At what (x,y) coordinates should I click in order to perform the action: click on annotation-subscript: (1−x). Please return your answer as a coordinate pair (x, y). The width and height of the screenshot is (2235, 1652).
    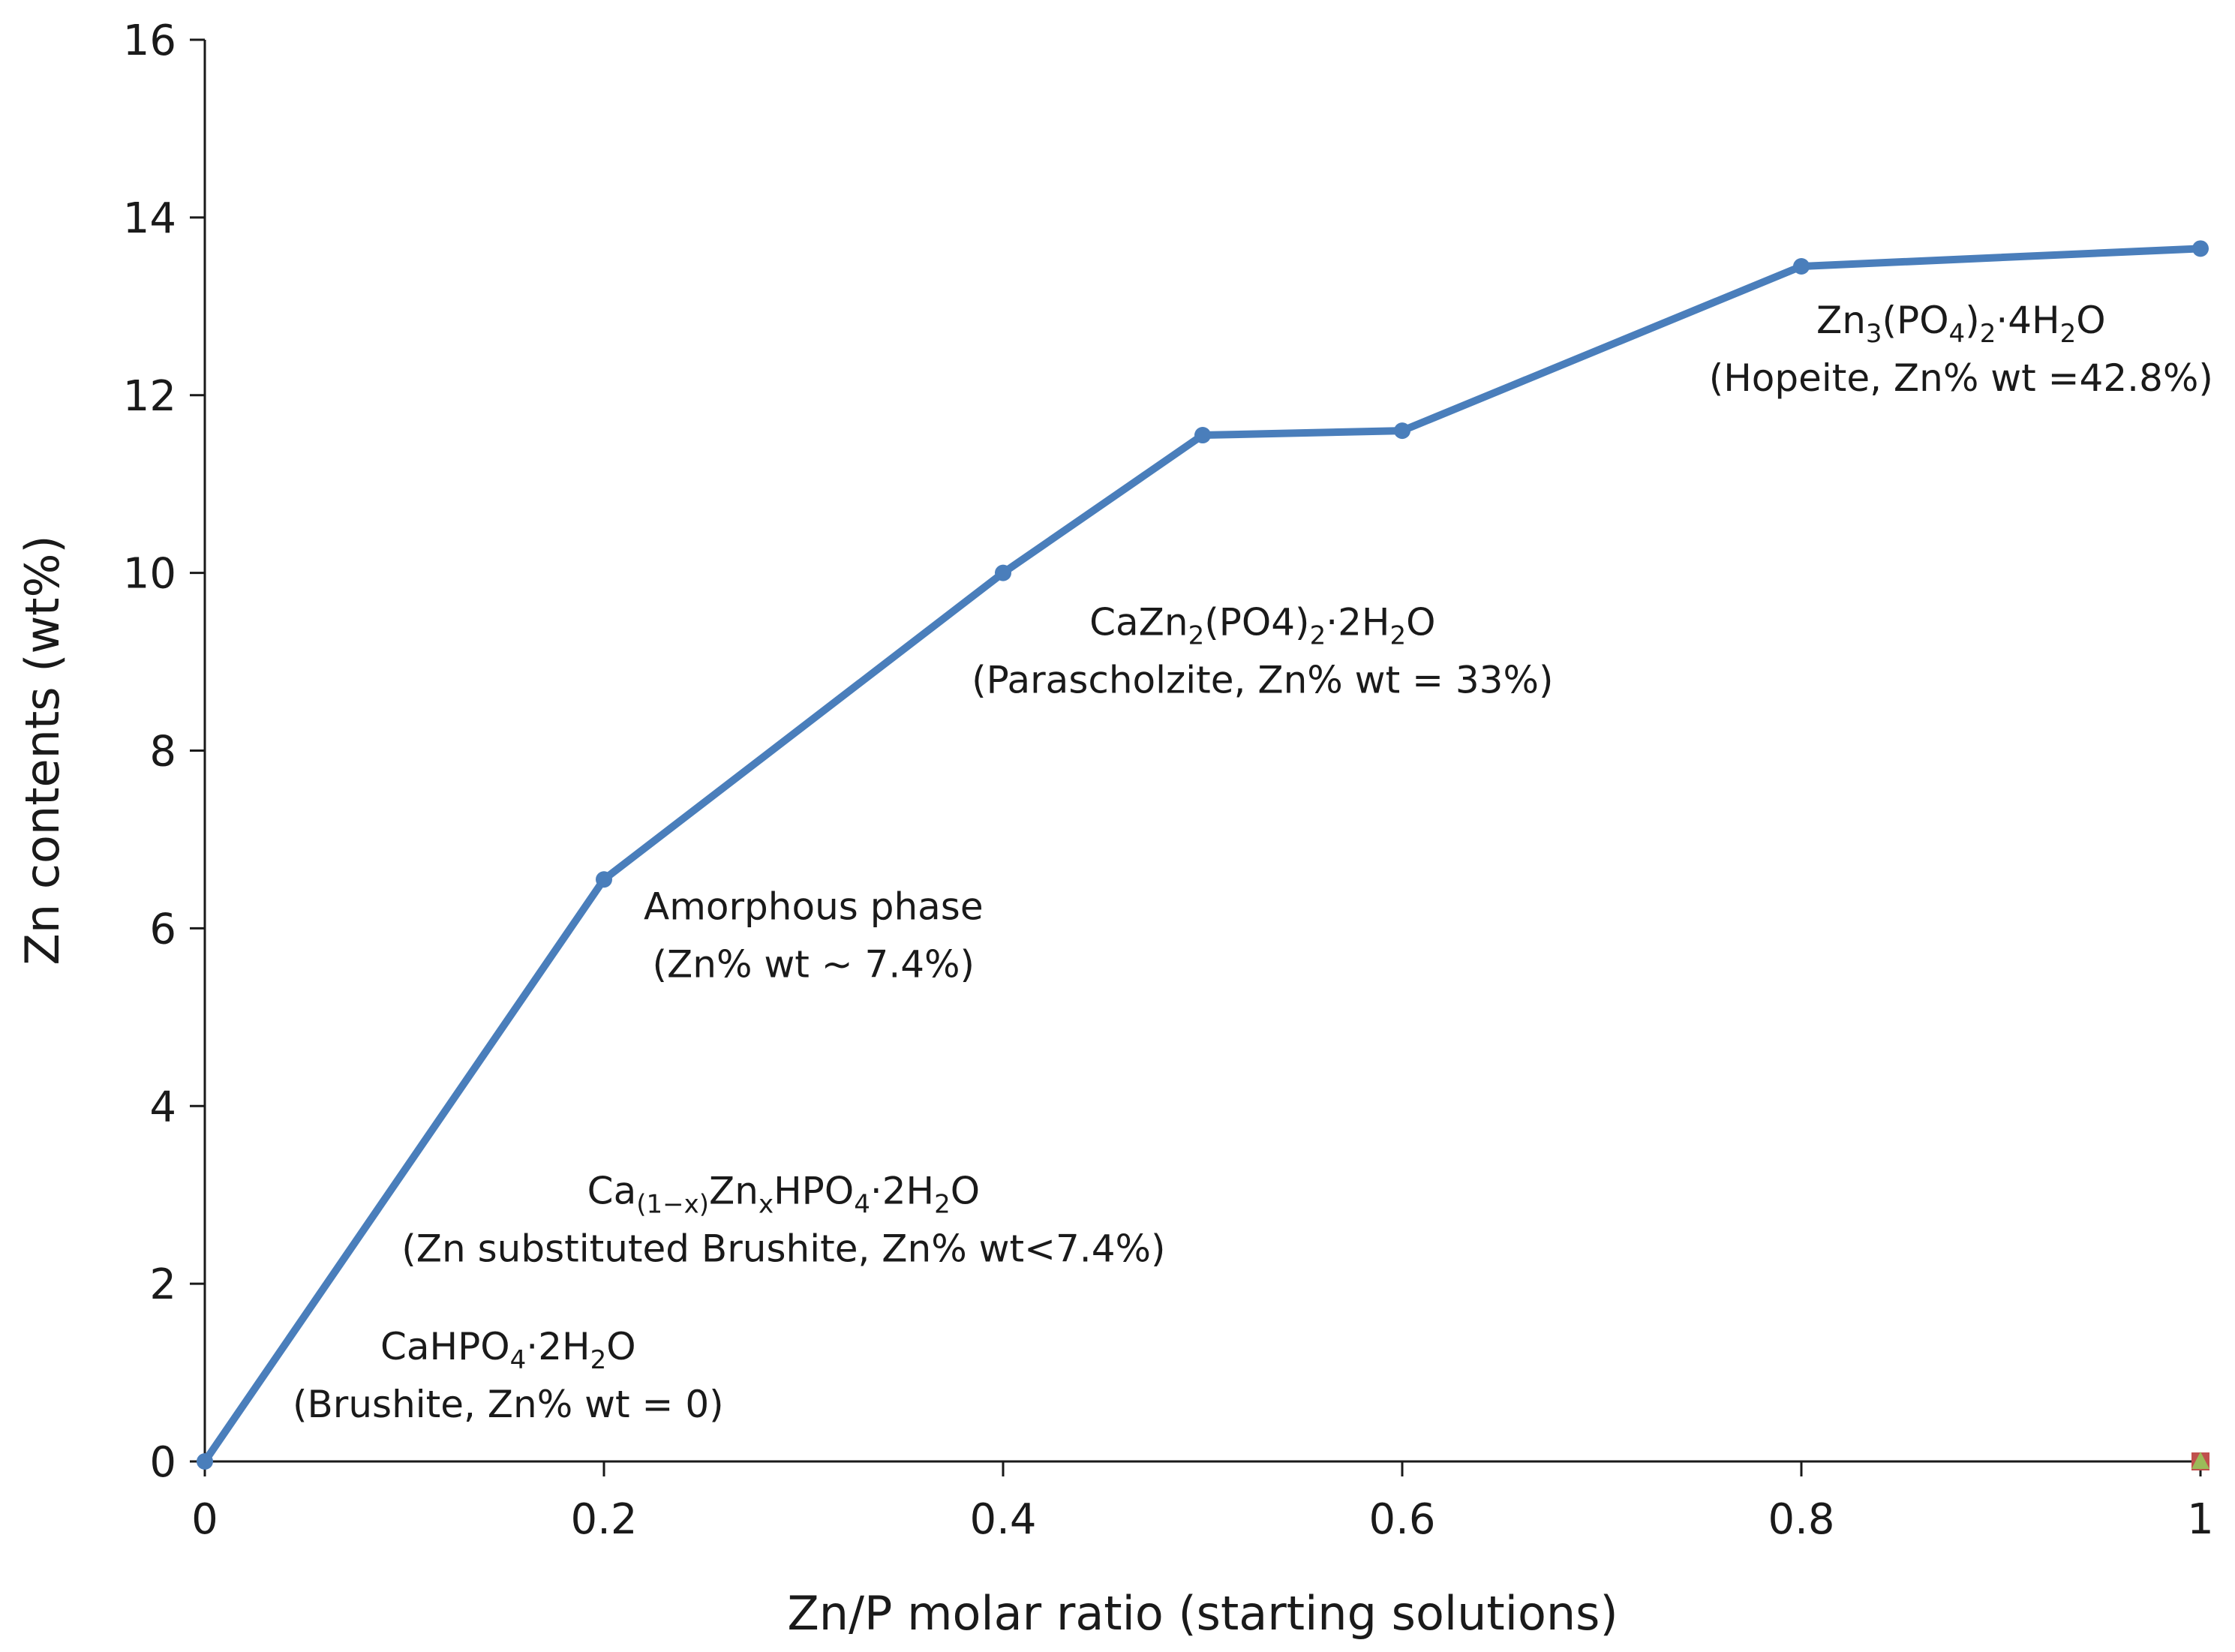
    Looking at the image, I should click on (672, 1205).